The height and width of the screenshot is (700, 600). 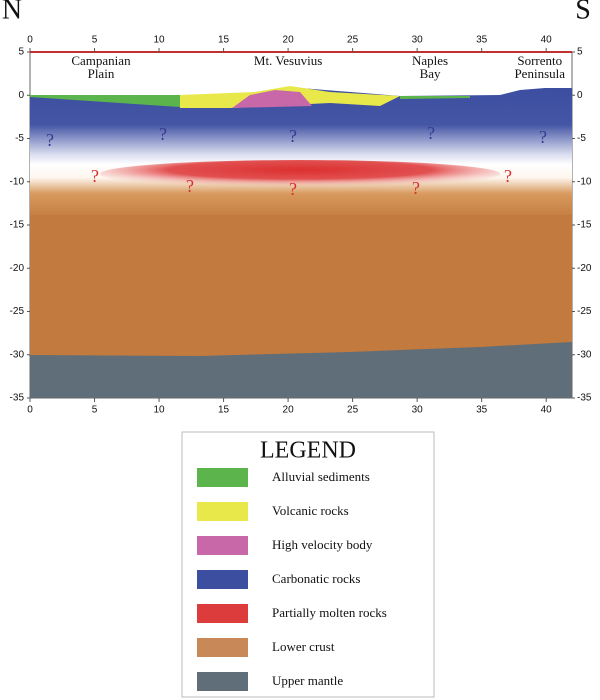 What do you see at coordinates (308, 451) in the screenshot?
I see `legend-title: LEGEND` at bounding box center [308, 451].